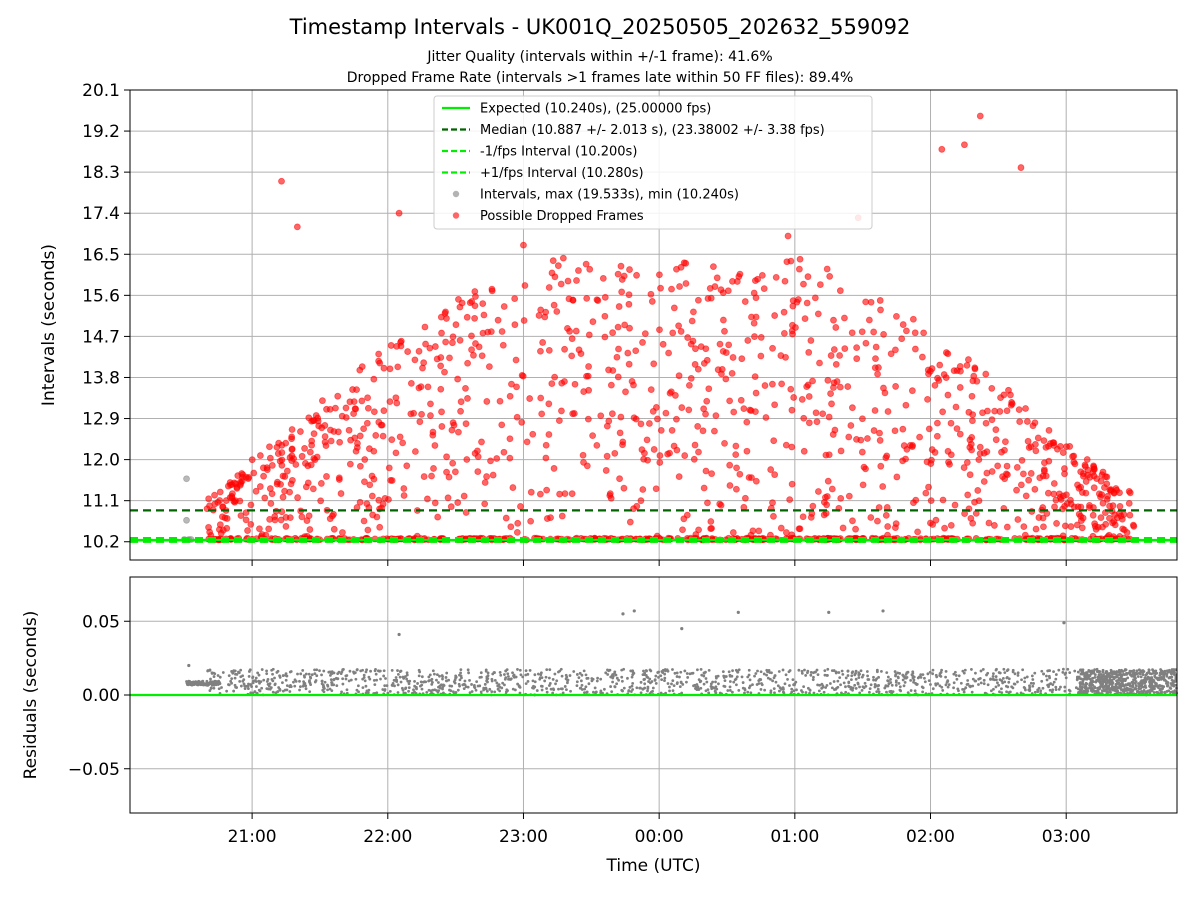 The image size is (1200, 900). What do you see at coordinates (101, 132) in the screenshot?
I see `y-tick-label: 19.2` at bounding box center [101, 132].